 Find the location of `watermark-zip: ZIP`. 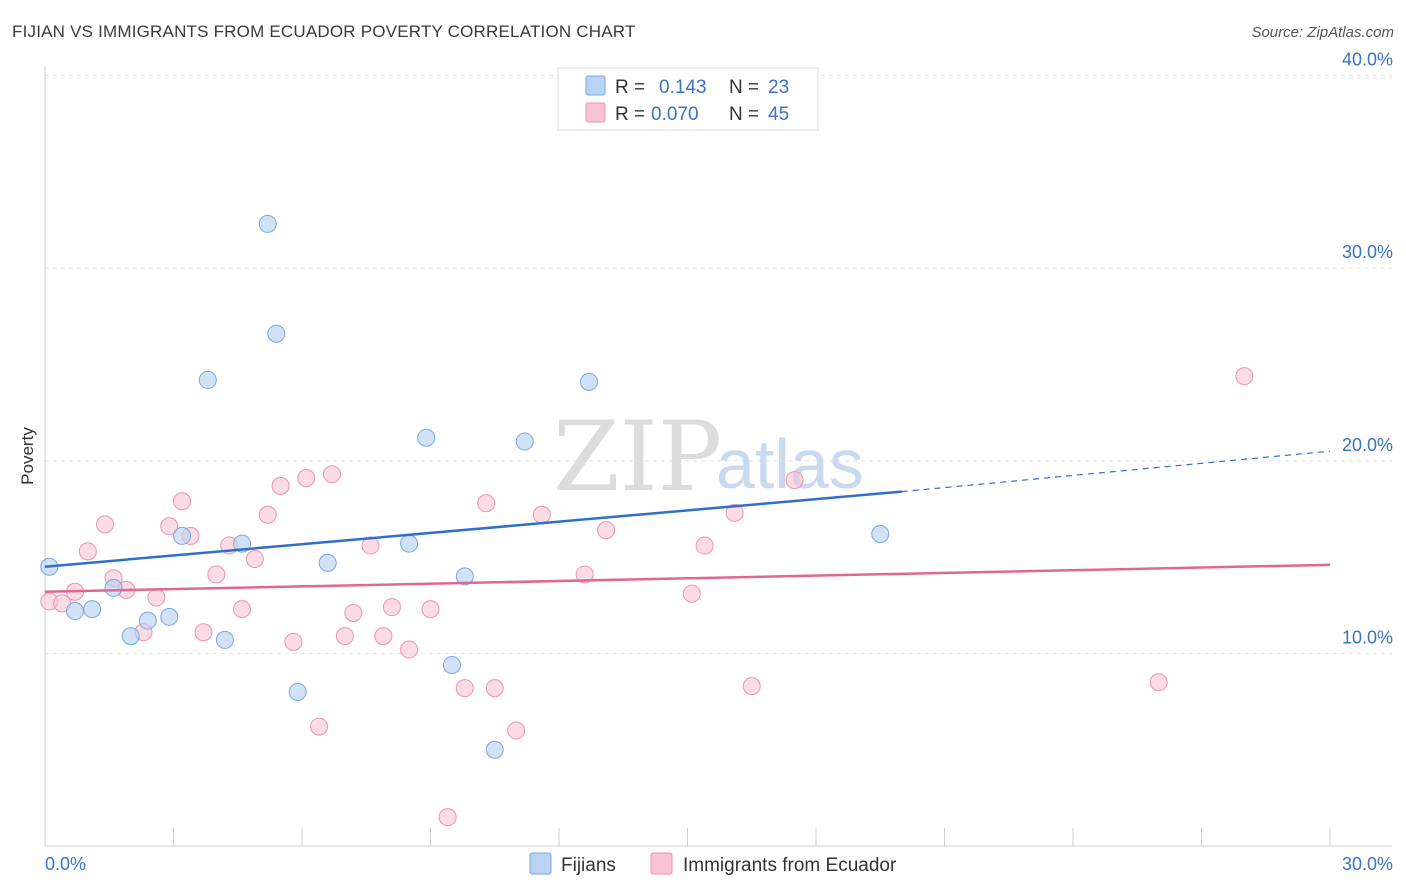

watermark-zip: ZIP is located at coordinates (637, 457).